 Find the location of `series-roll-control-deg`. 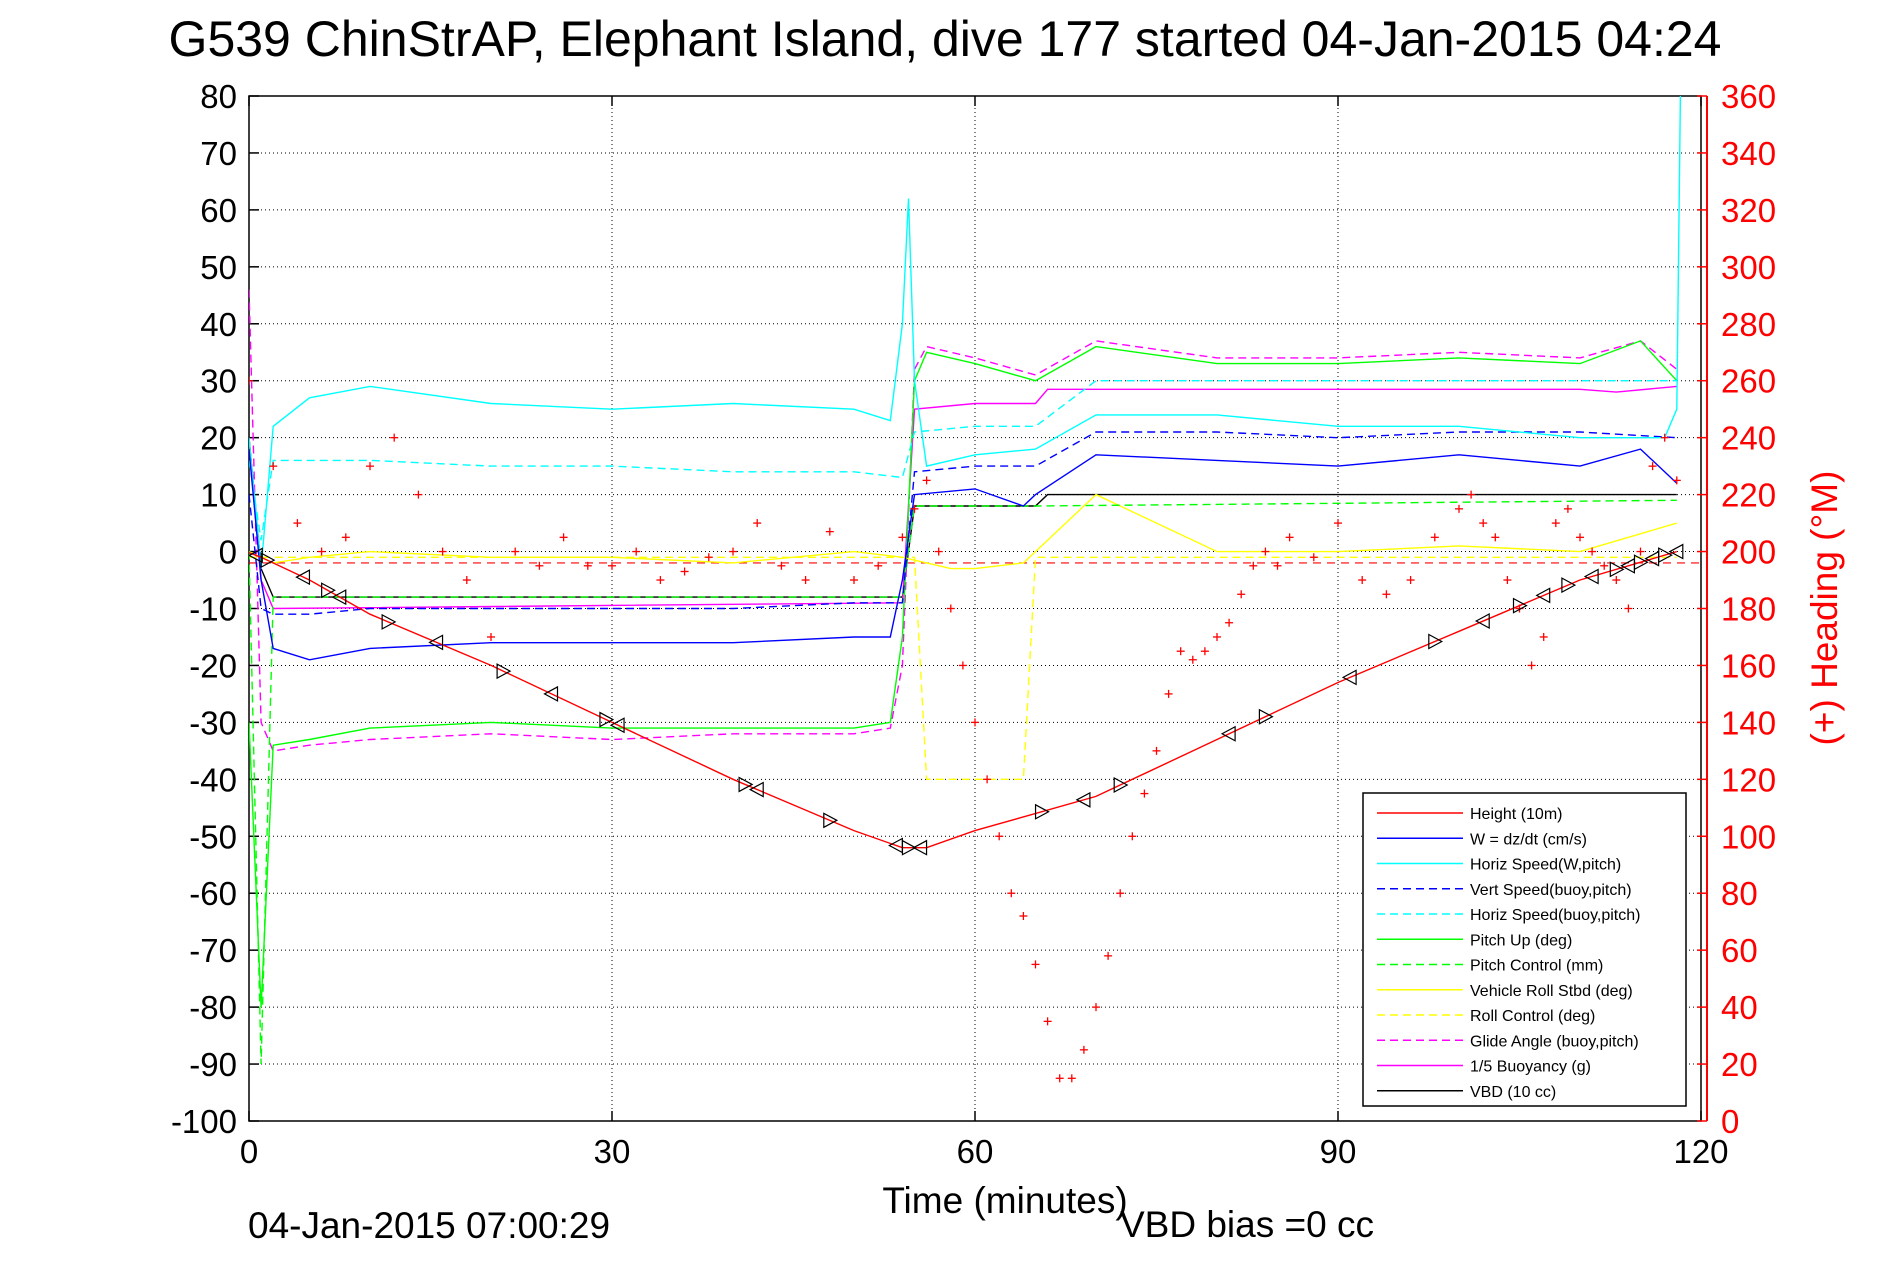

series-roll-control-deg is located at coordinates (963, 668).